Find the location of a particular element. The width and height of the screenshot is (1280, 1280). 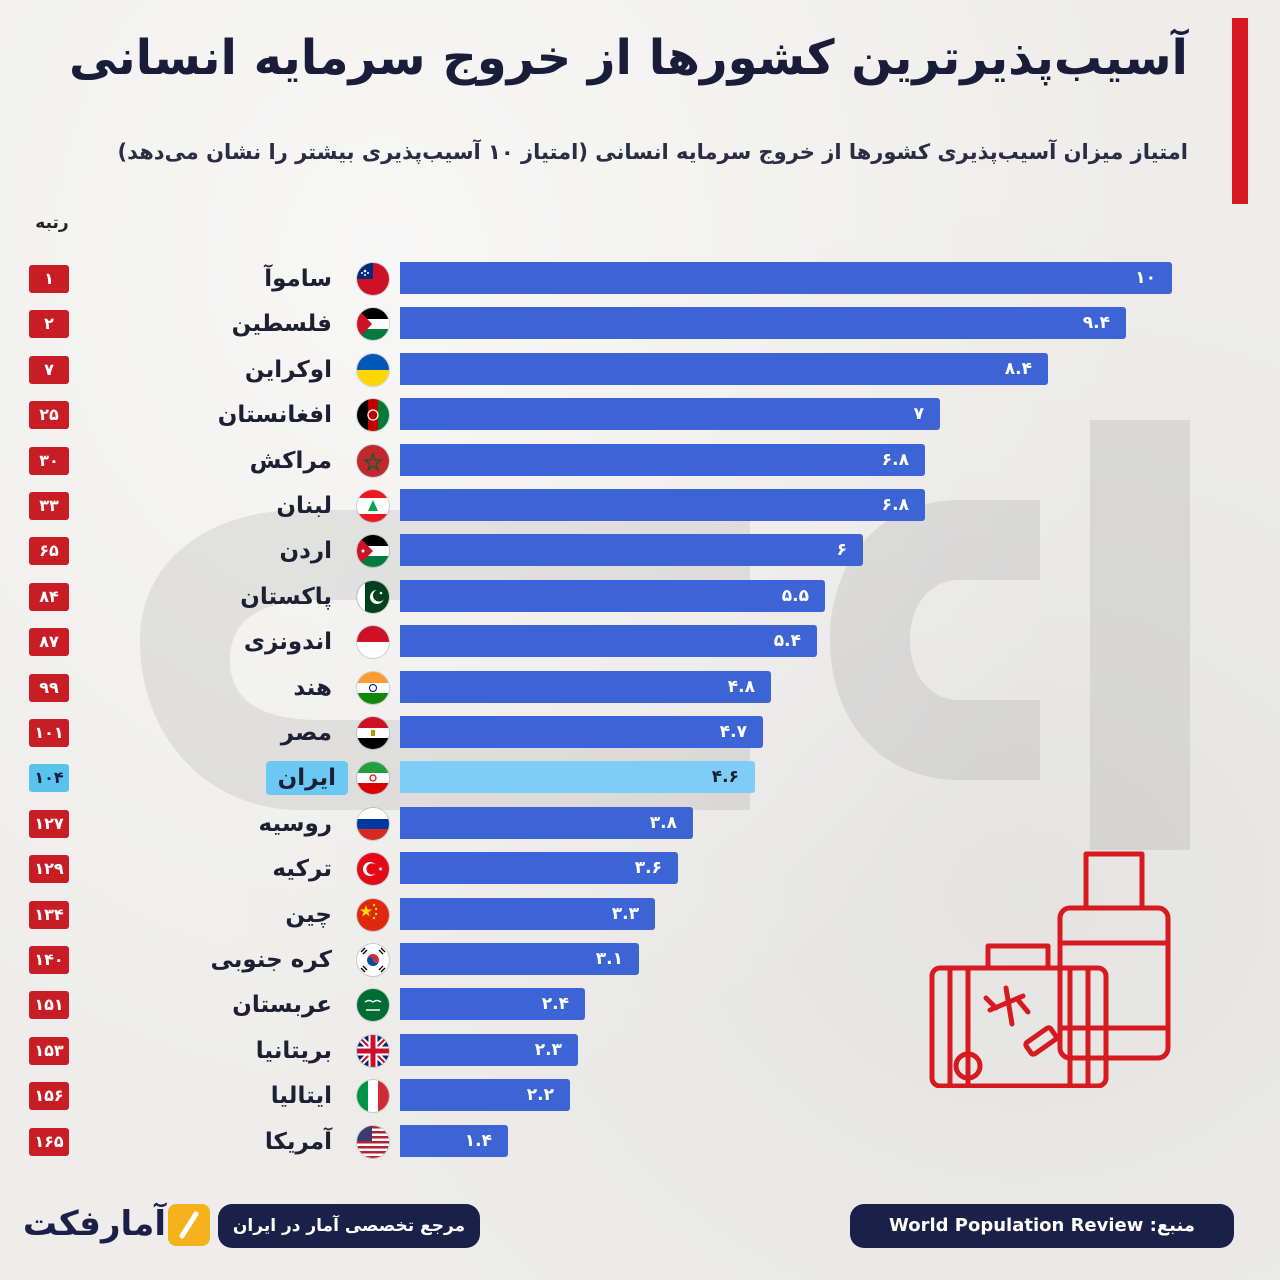

afghanistan-flag-icon is located at coordinates (373, 415).